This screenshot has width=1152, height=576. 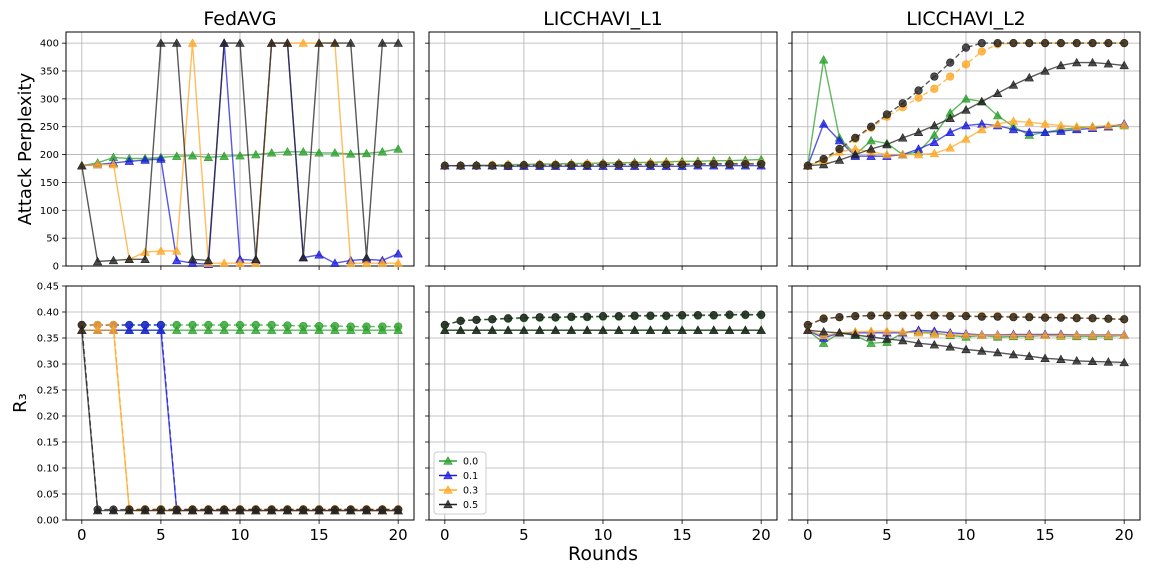 What do you see at coordinates (1124, 535) in the screenshot?
I see `x-tick-label: 20` at bounding box center [1124, 535].